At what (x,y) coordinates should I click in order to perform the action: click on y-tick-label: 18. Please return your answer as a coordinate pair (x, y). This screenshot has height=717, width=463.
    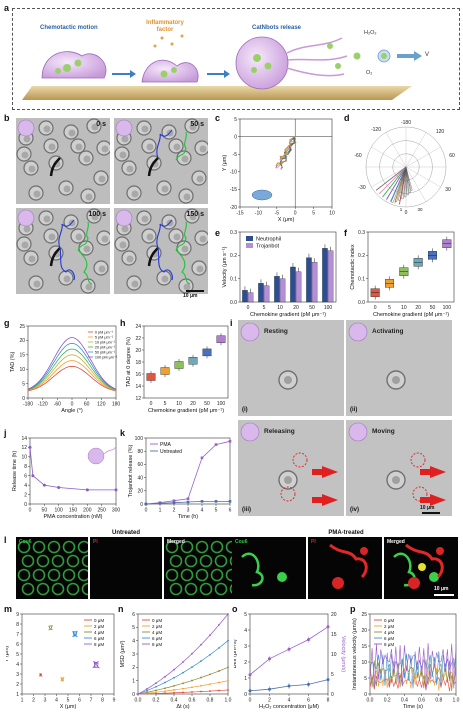
    Looking at the image, I should click on (138, 363).